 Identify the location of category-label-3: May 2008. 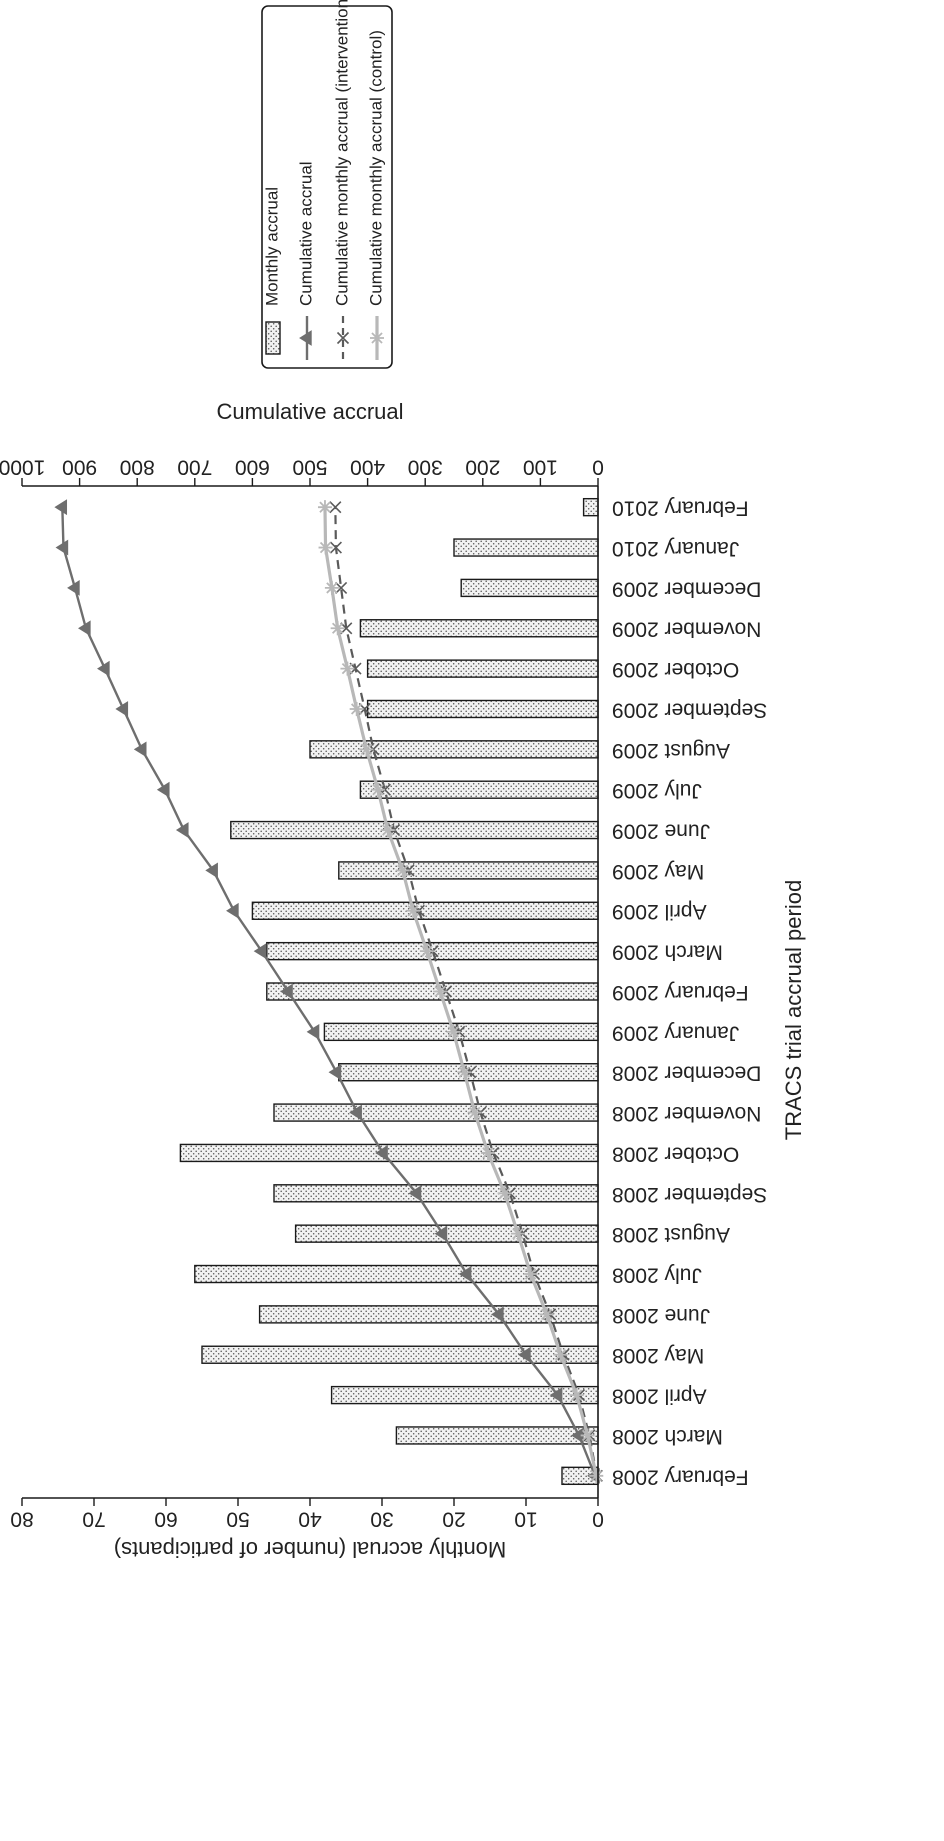
(658, 1355).